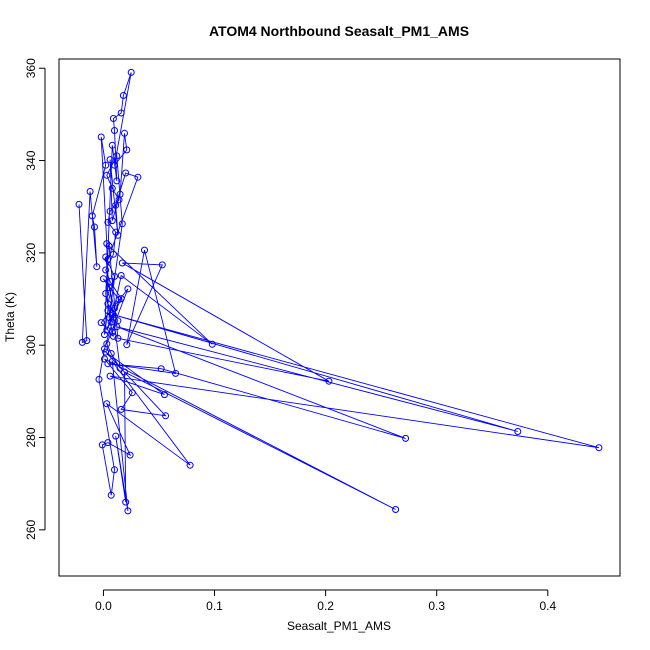  Describe the element at coordinates (31, 530) in the screenshot. I see `y-tick-label: 260` at that location.